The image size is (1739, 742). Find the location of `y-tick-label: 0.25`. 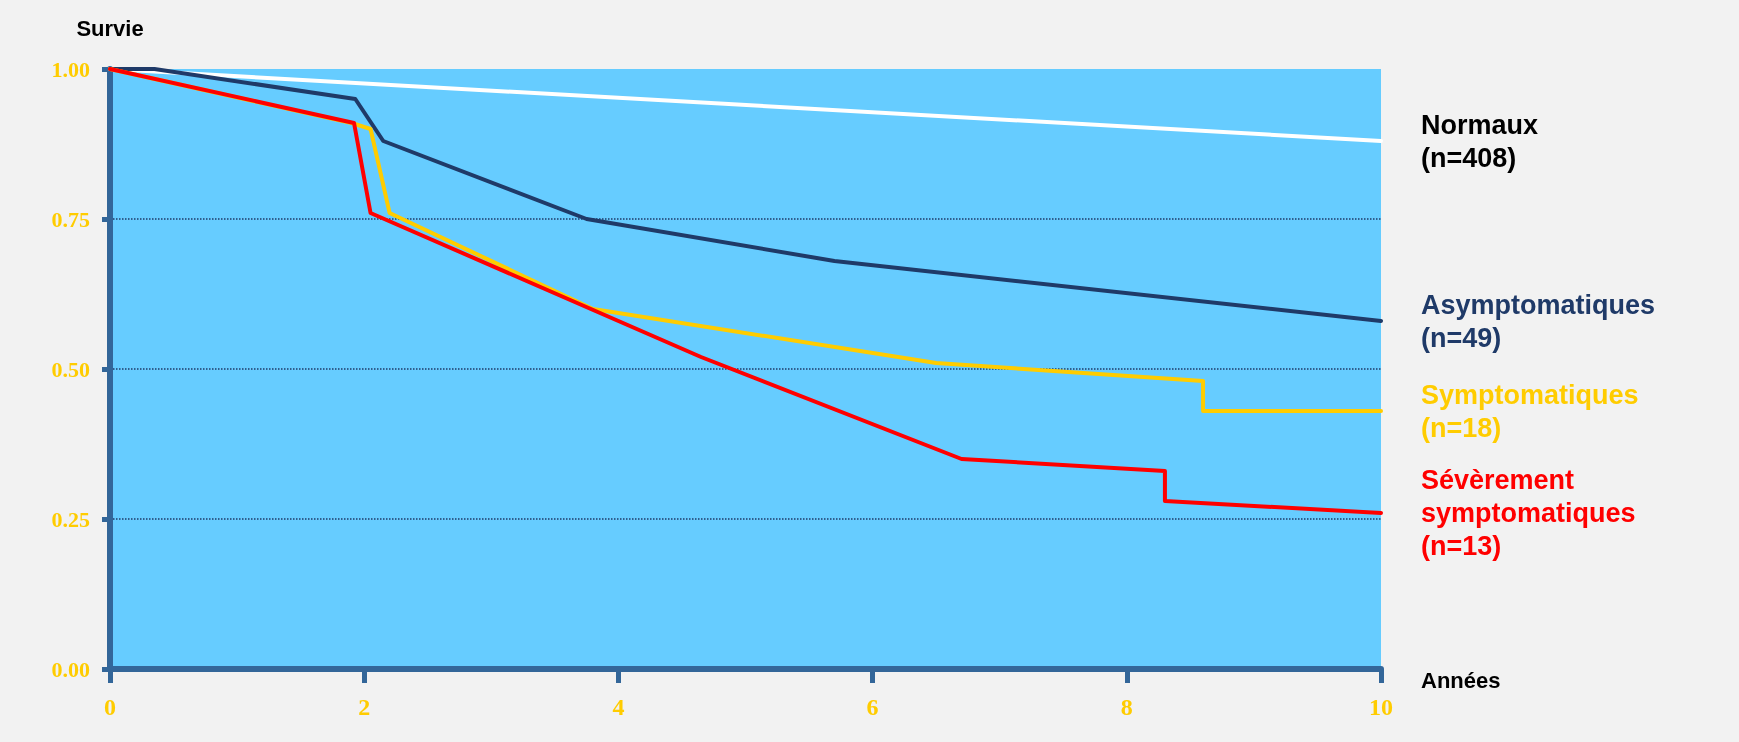

y-tick-label: 0.25 is located at coordinates (70, 519).